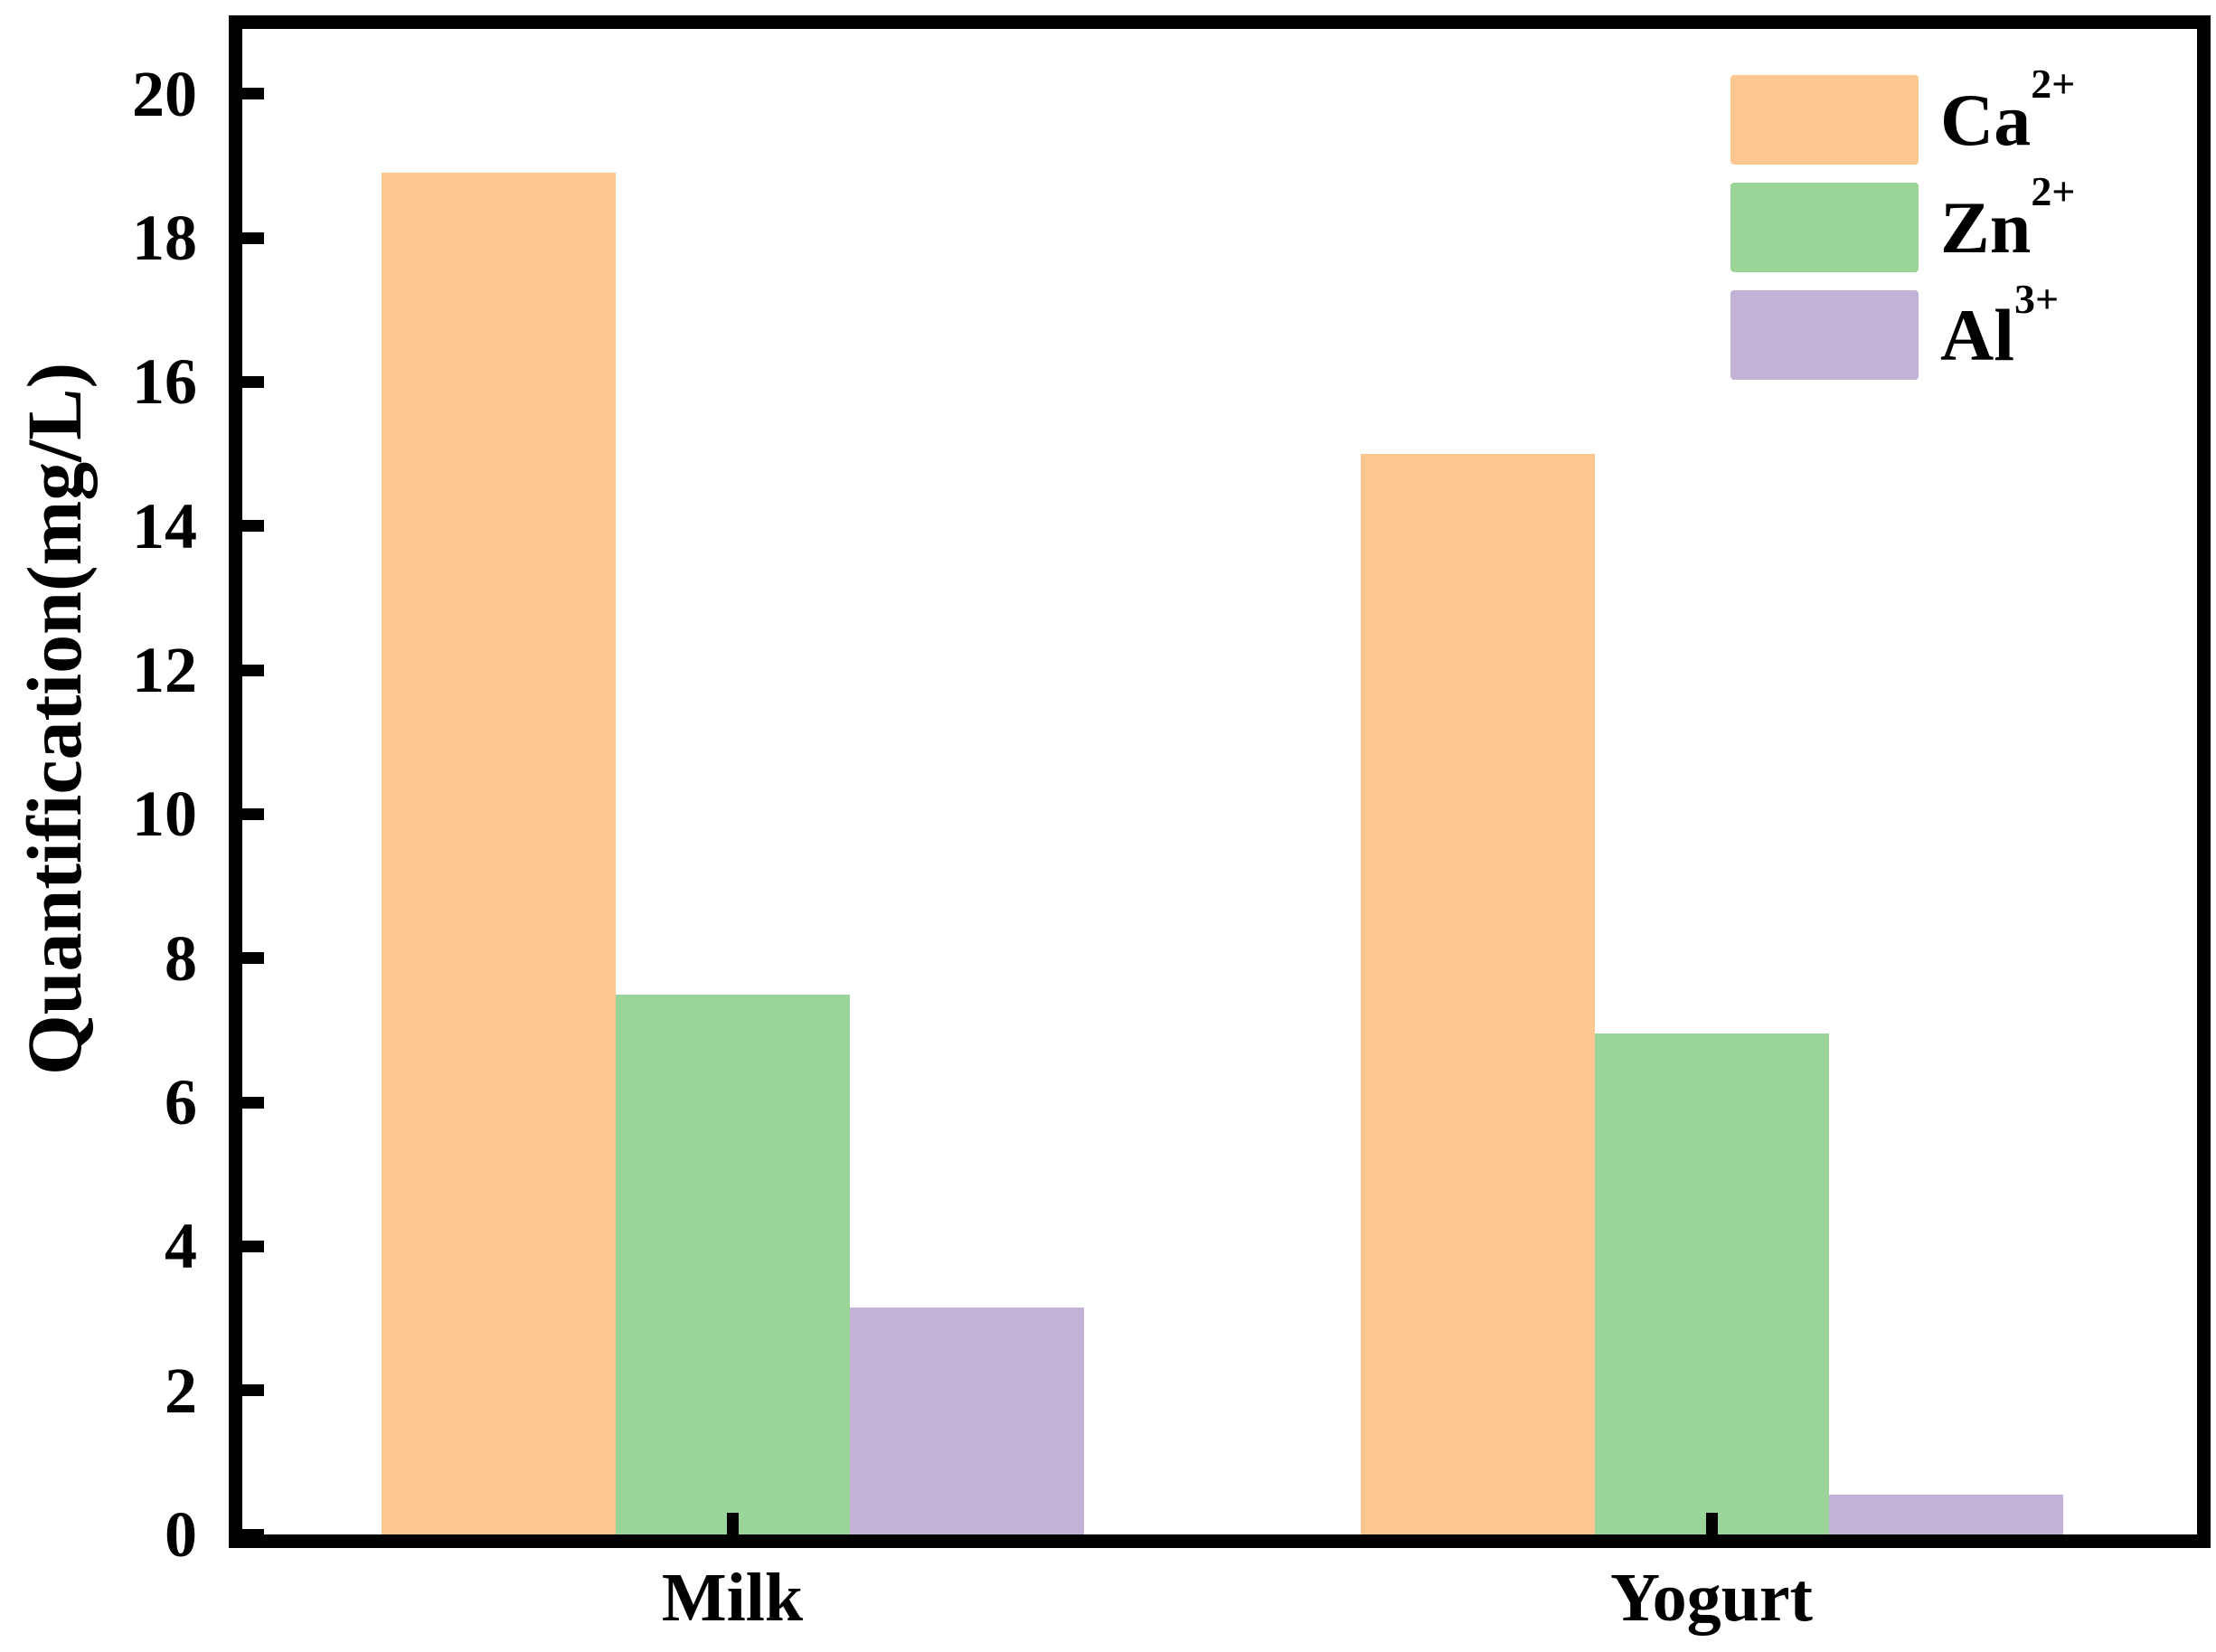  I want to click on y-tick-label: 12, so click(164, 670).